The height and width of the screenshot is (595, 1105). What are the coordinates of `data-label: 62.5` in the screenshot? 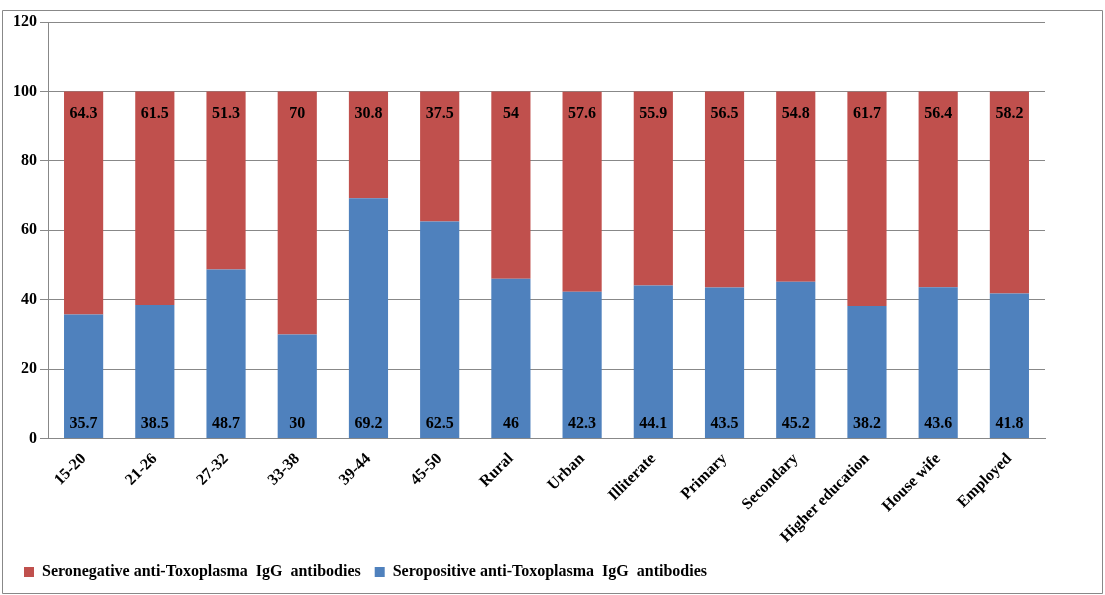 It's located at (439, 423).